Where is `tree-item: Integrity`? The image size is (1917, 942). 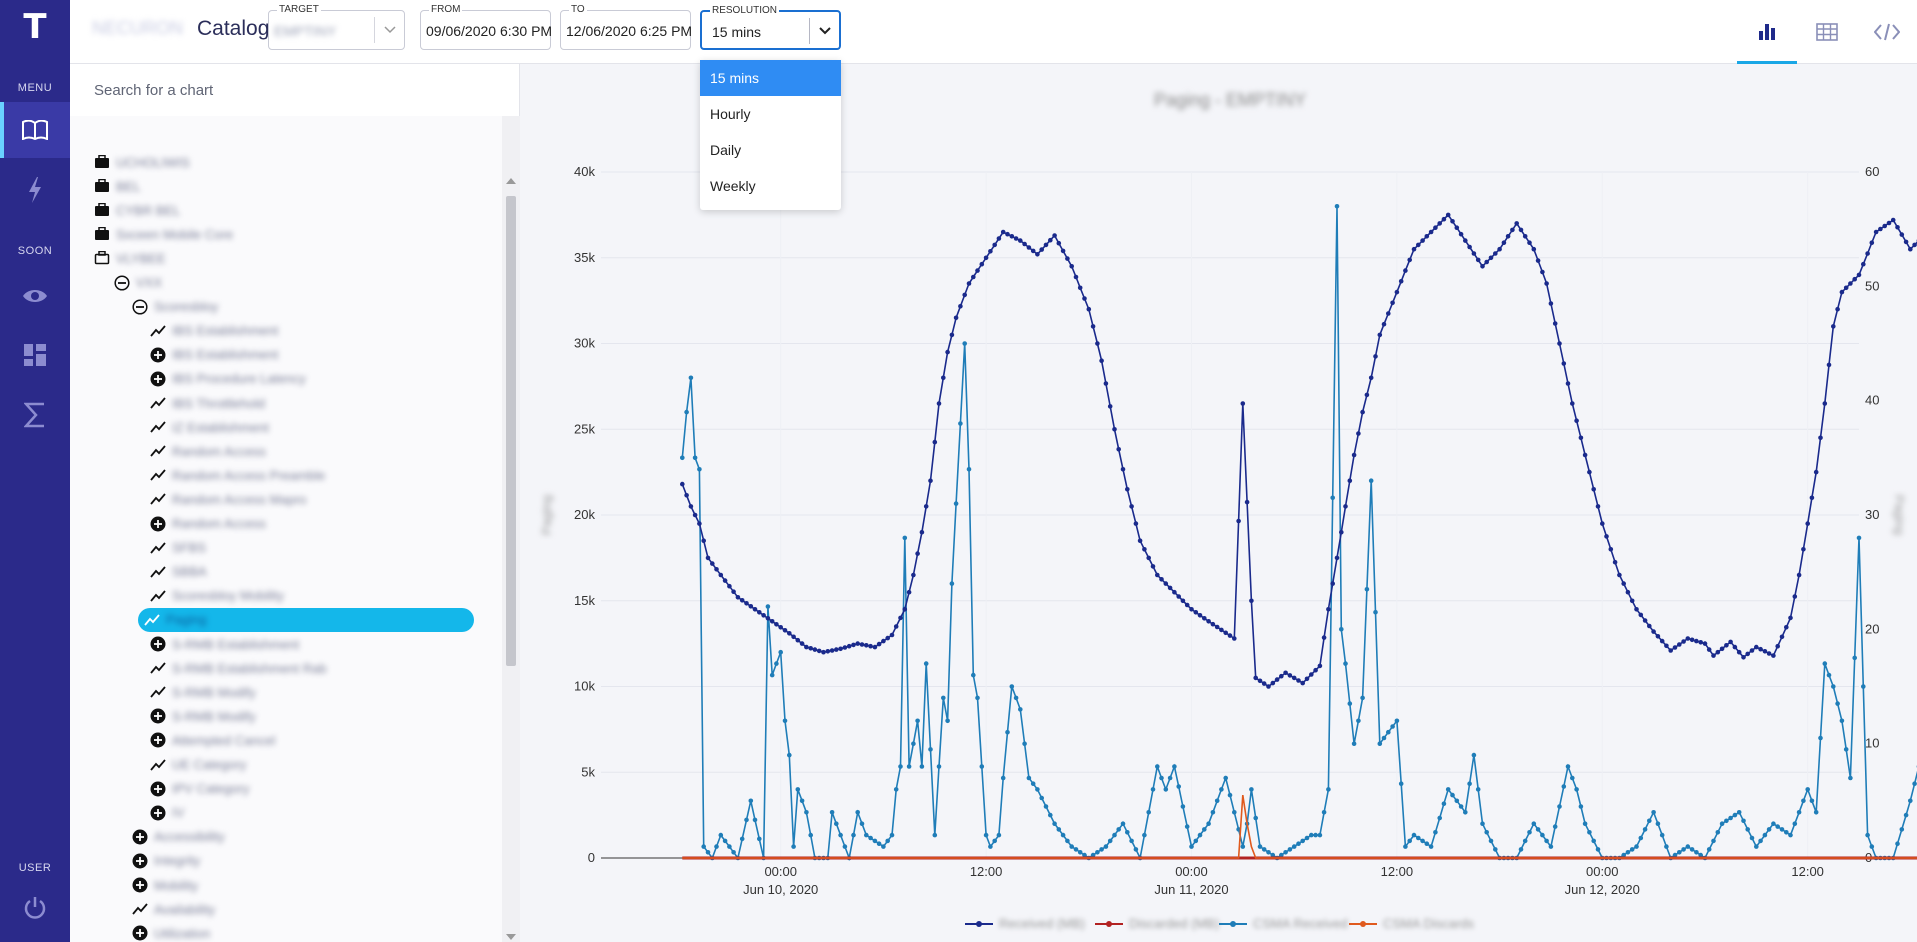 tree-item: Integrity is located at coordinates (166, 861).